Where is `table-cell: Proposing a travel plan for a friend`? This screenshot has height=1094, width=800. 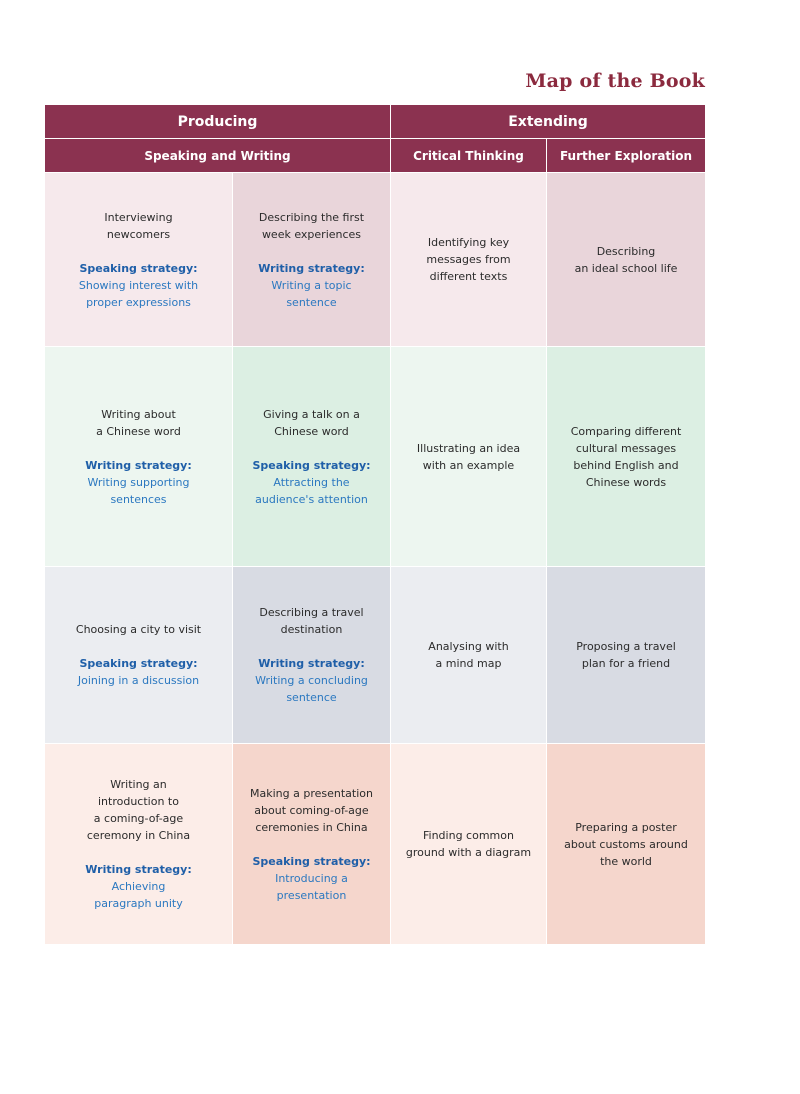
table-cell: Proposing a travel plan for a friend is located at coordinates (626, 655).